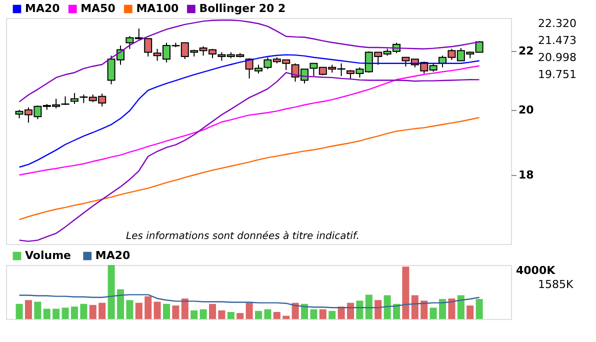 This screenshot has width=596, height=342. What do you see at coordinates (526, 51) in the screenshot?
I see `y-tick-label: 22` at bounding box center [526, 51].